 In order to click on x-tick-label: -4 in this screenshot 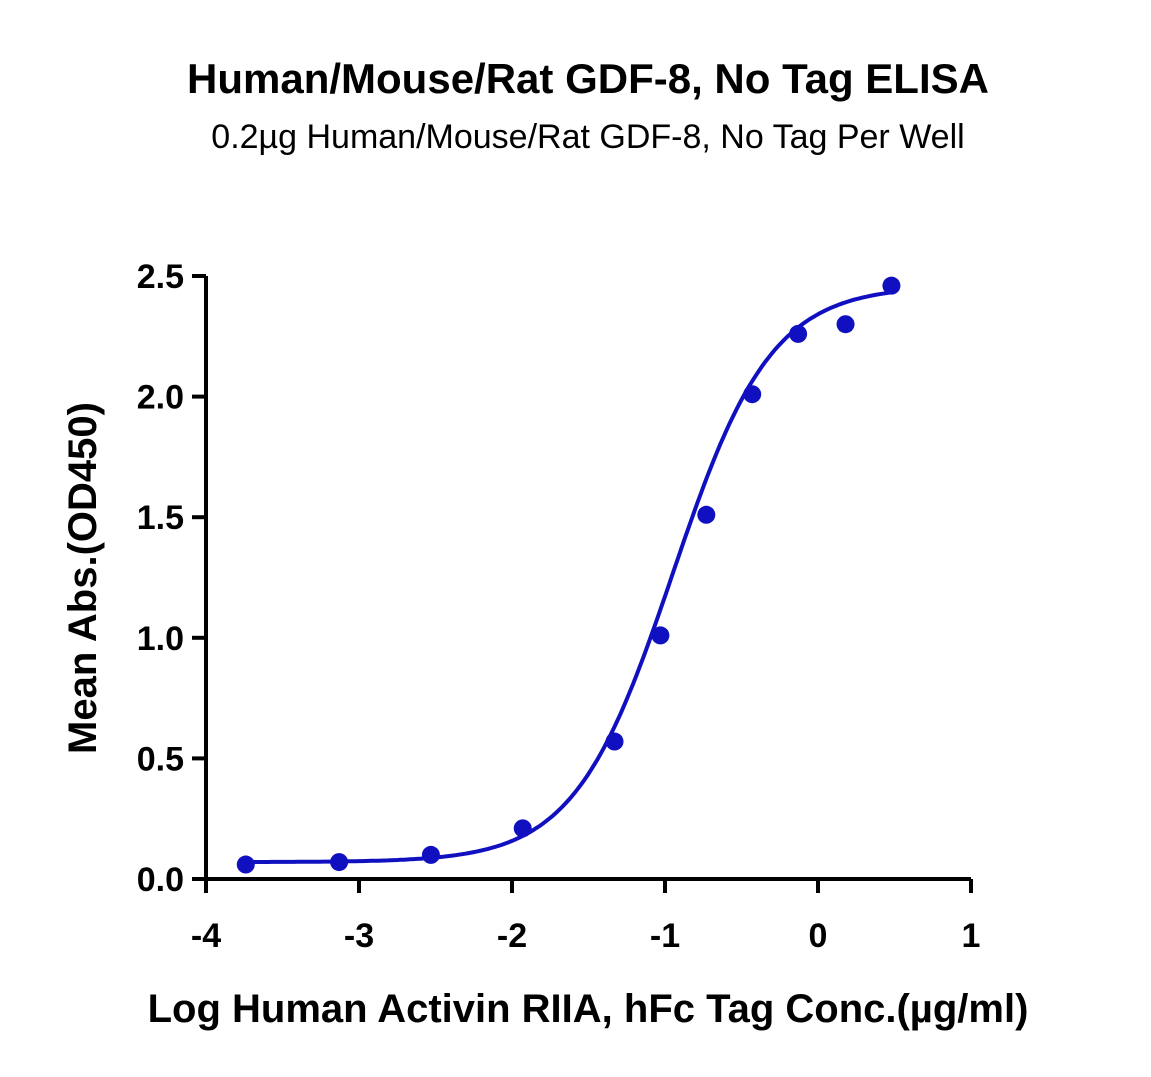, I will do `click(206, 936)`.